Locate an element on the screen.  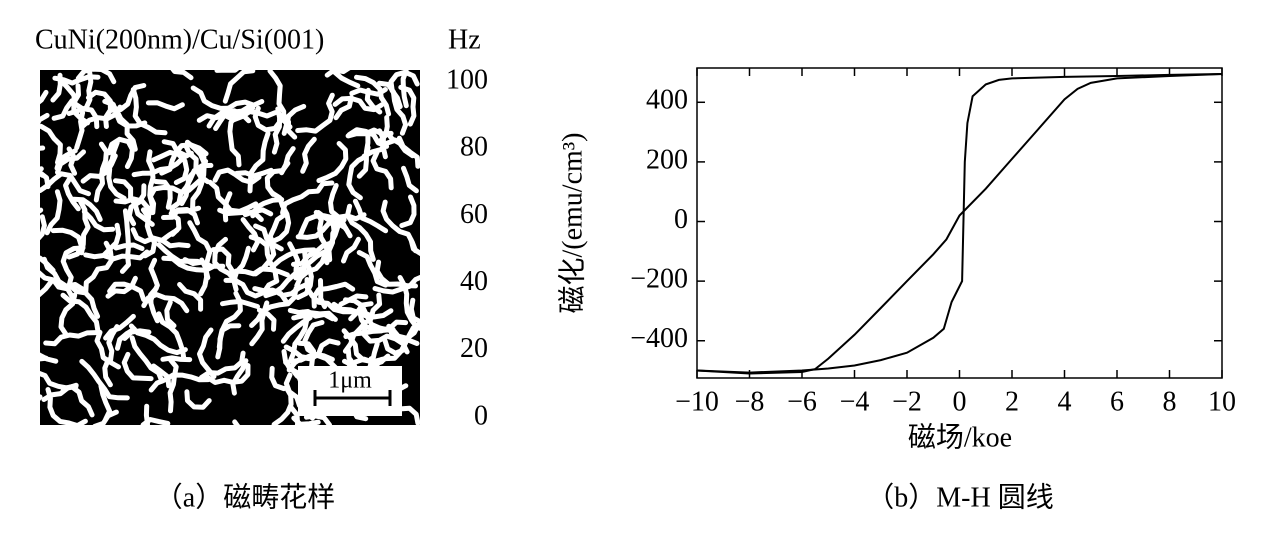
x-tick-label: −8 is located at coordinates (750, 401).